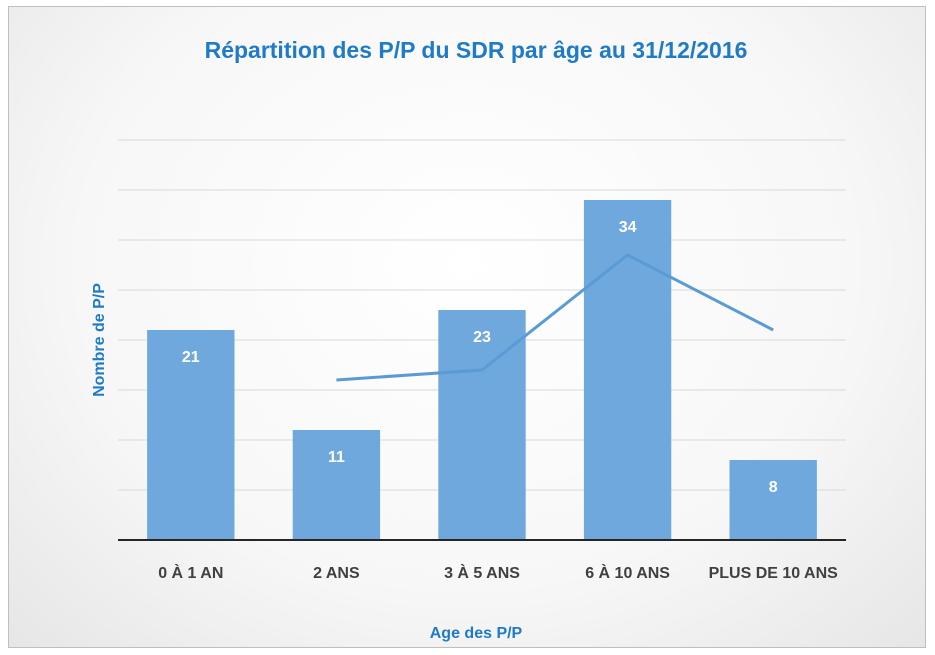 Image resolution: width=935 pixels, height=655 pixels. Describe the element at coordinates (336, 573) in the screenshot. I see `x-tick-label: 2 ANS` at that location.